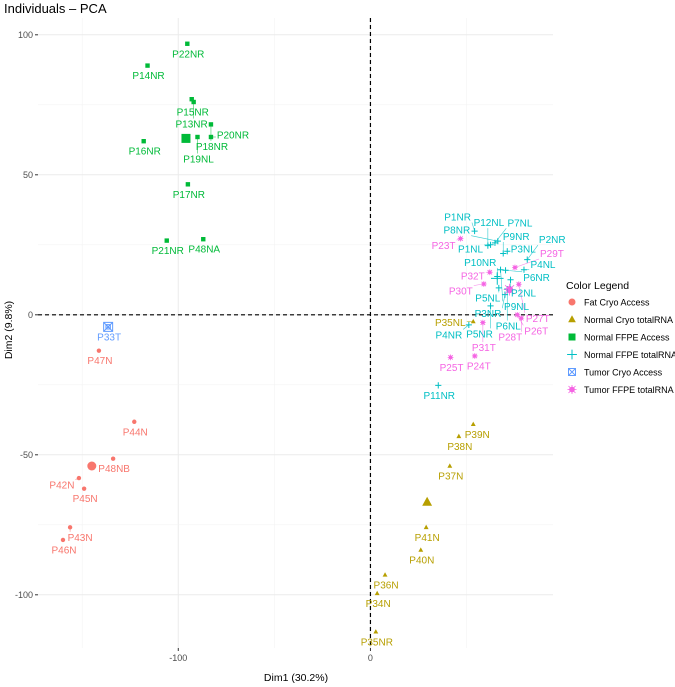 The height and width of the screenshot is (687, 675). I want to click on point-label: P47N, so click(99, 361).